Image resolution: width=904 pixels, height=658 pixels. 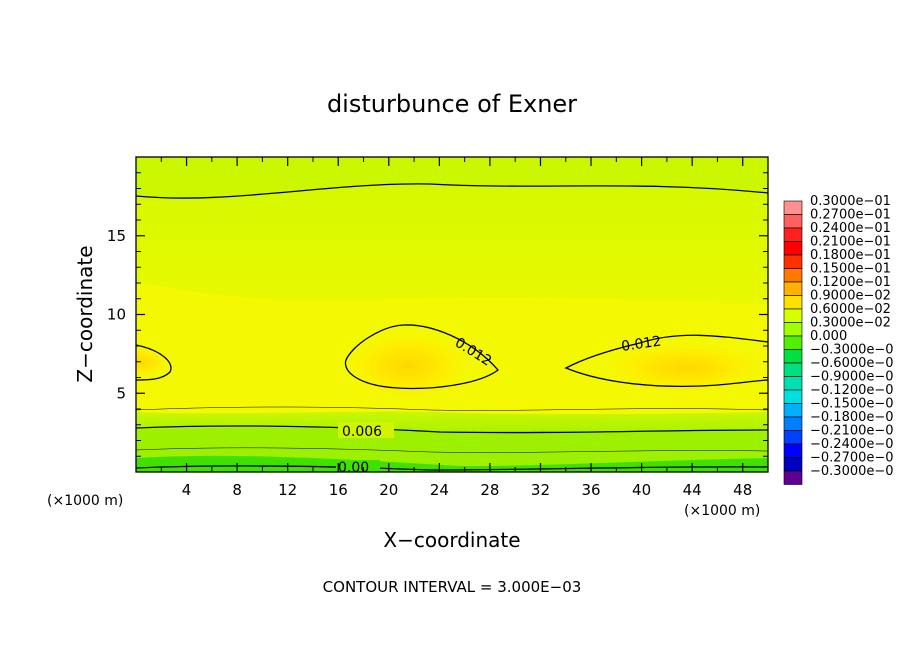 I want to click on contour-line-012-right, so click(x=666, y=360).